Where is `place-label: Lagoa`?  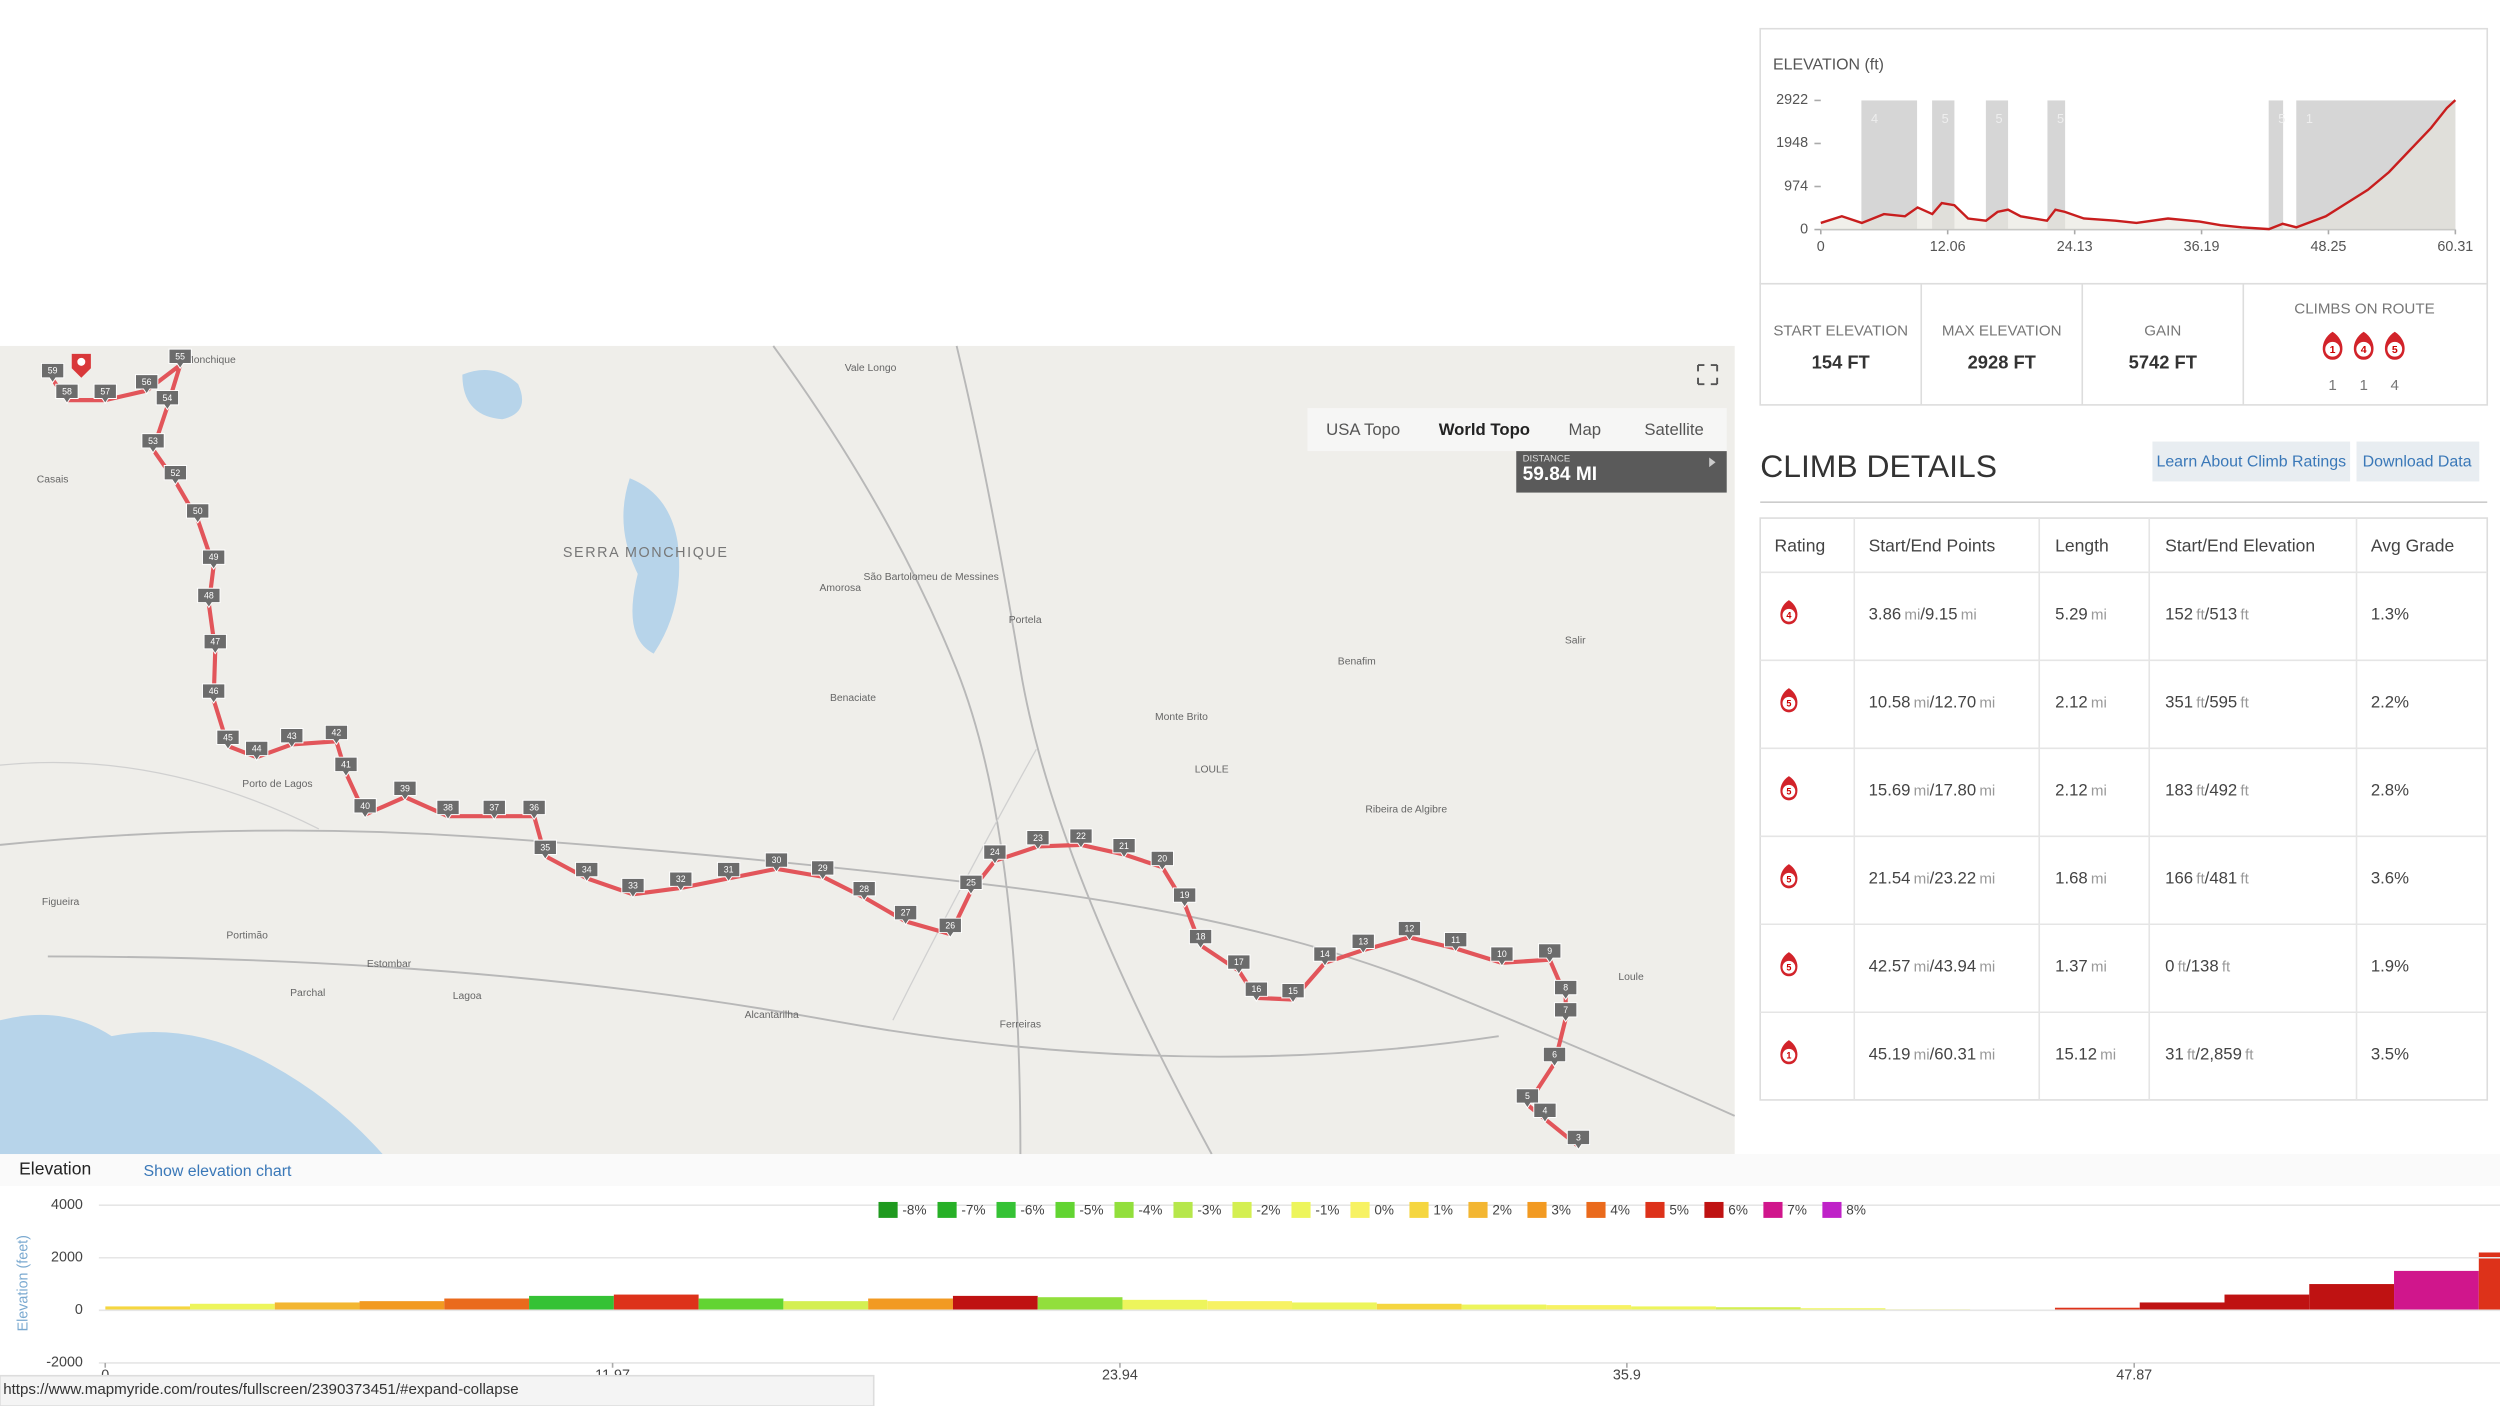
place-label: Lagoa is located at coordinates (467, 996).